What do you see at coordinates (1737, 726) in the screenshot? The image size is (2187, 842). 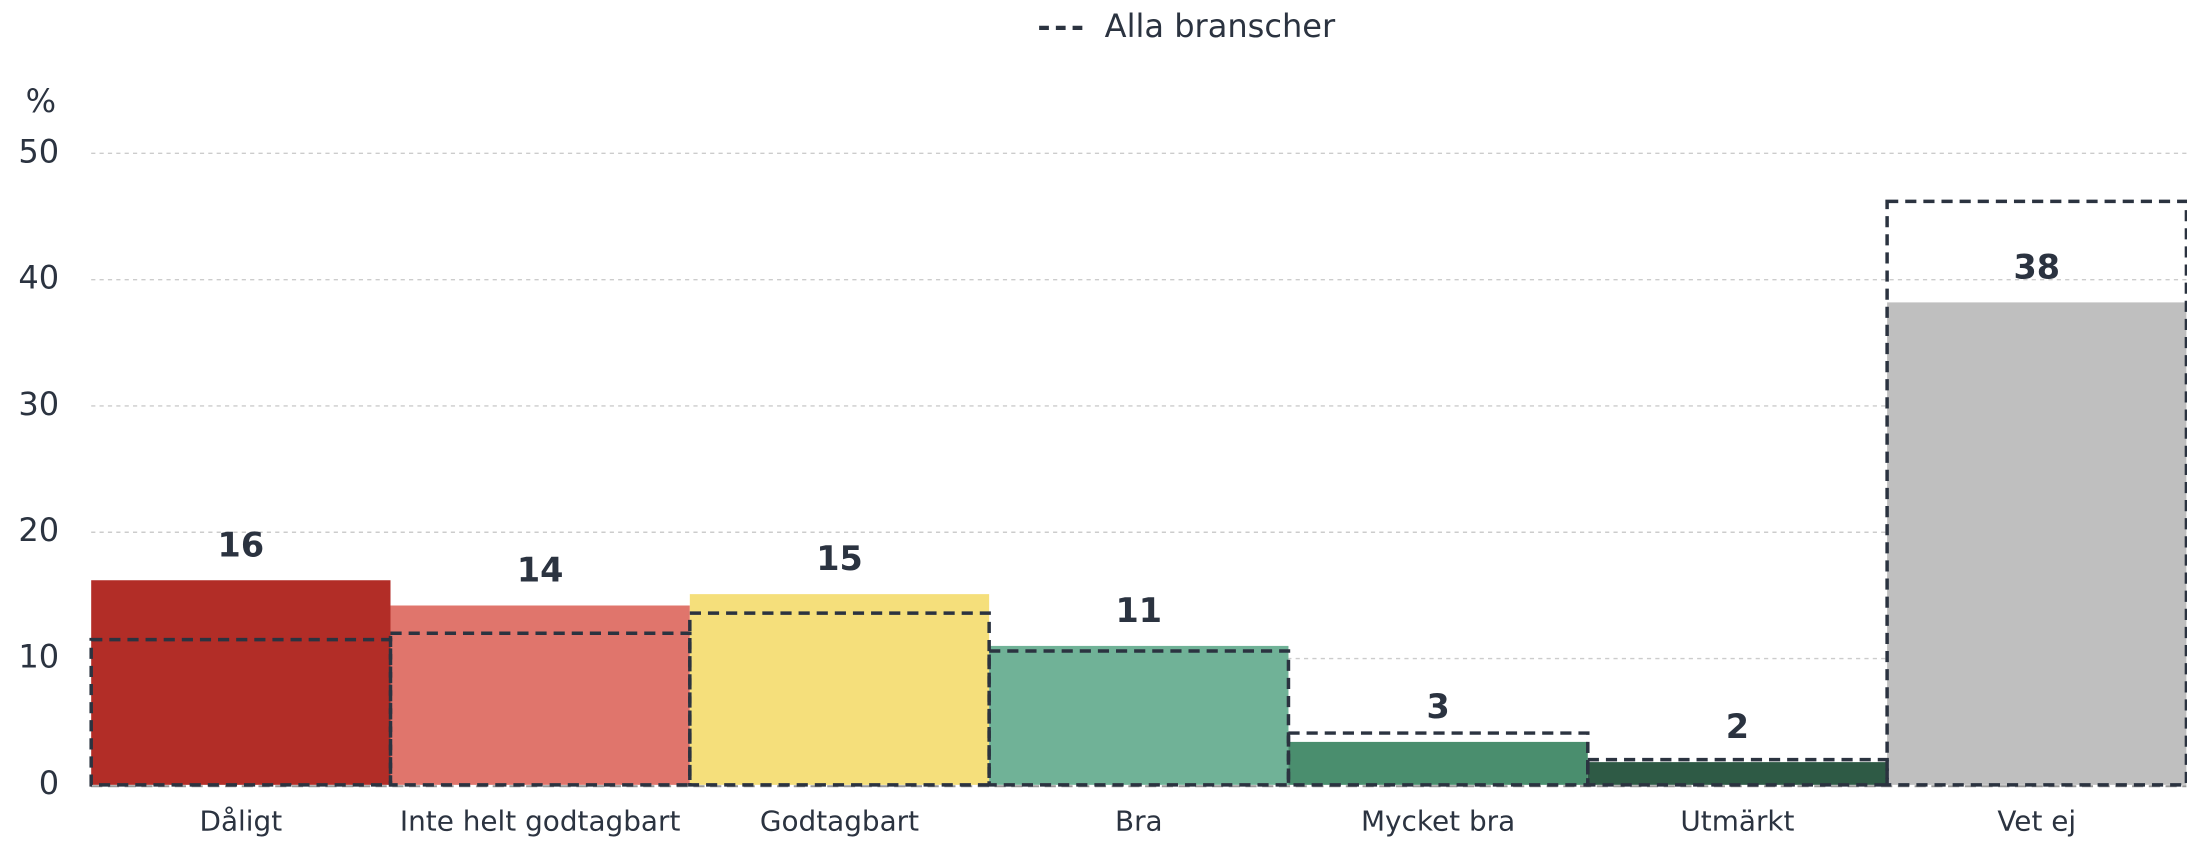 I see `value-label: 2` at bounding box center [1737, 726].